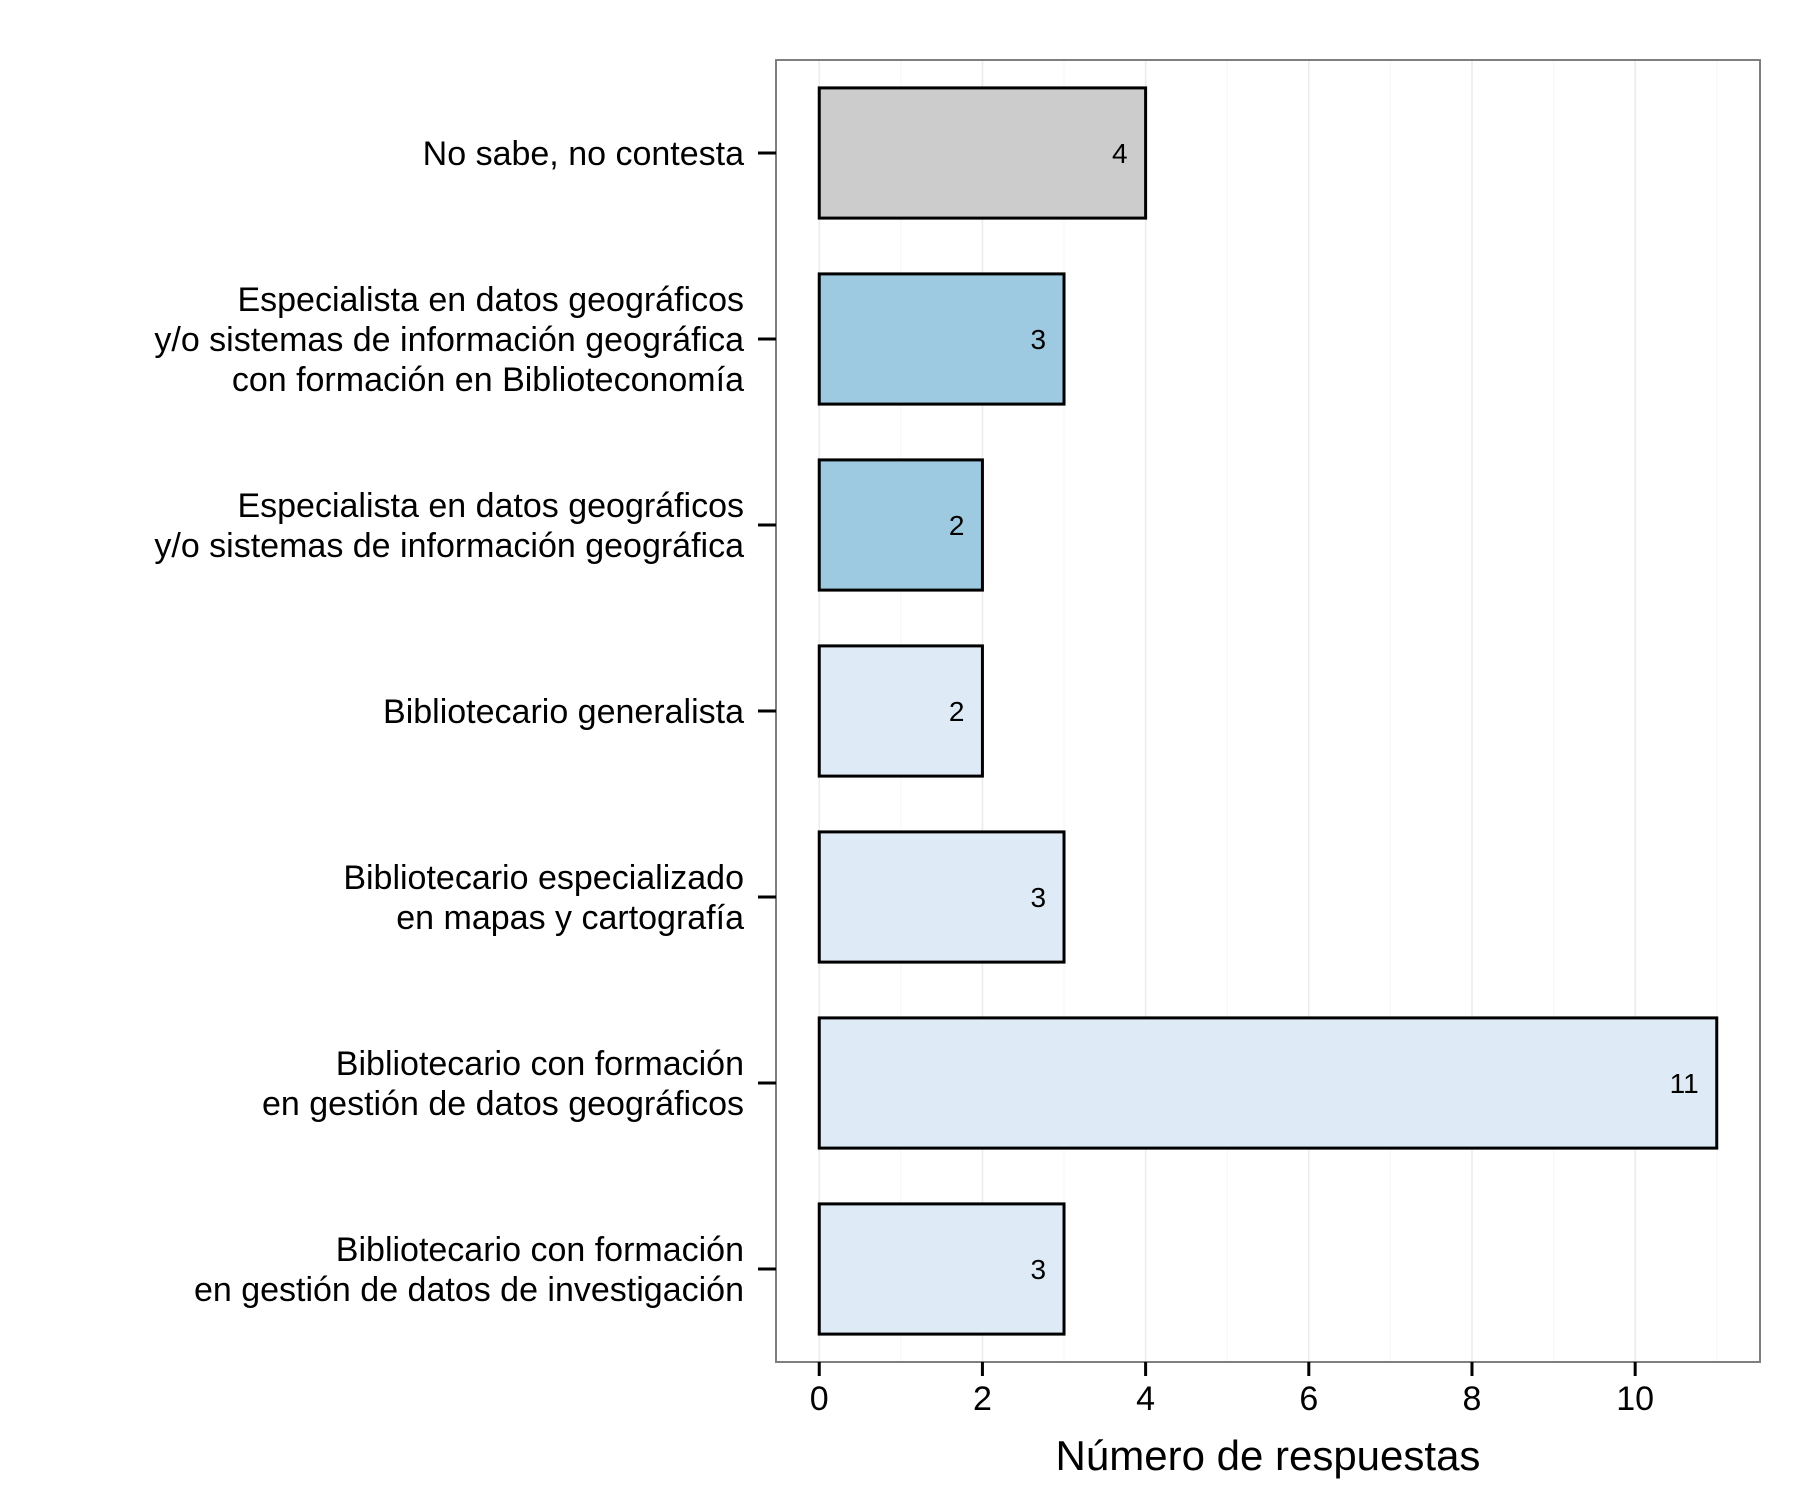  Describe the element at coordinates (957, 711) in the screenshot. I see `bar-value-label-3: 2` at that location.